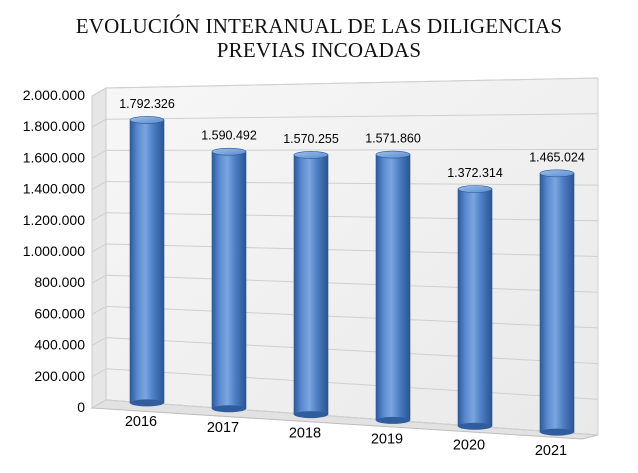 This screenshot has height=473, width=638. What do you see at coordinates (469, 445) in the screenshot?
I see `x-tick-label: 2020` at bounding box center [469, 445].